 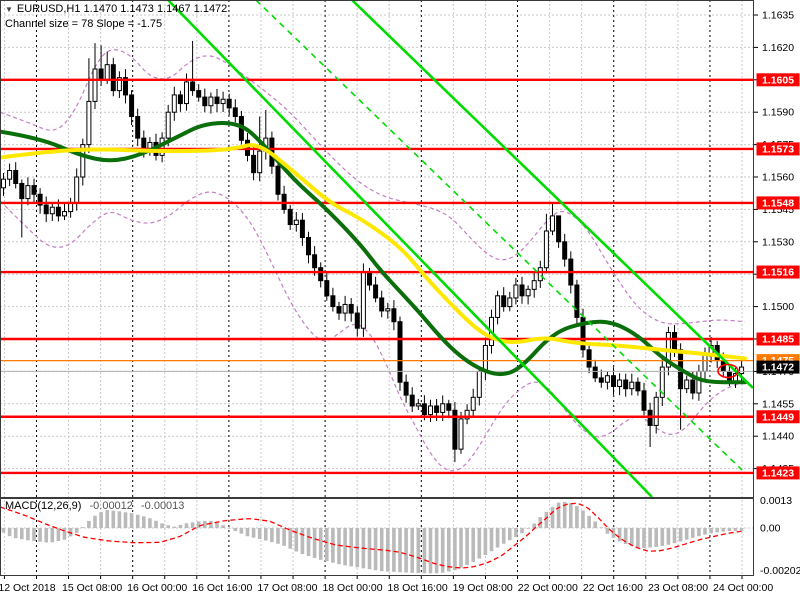 I want to click on last-price-badge-text: 1.1472, so click(x=778, y=368).